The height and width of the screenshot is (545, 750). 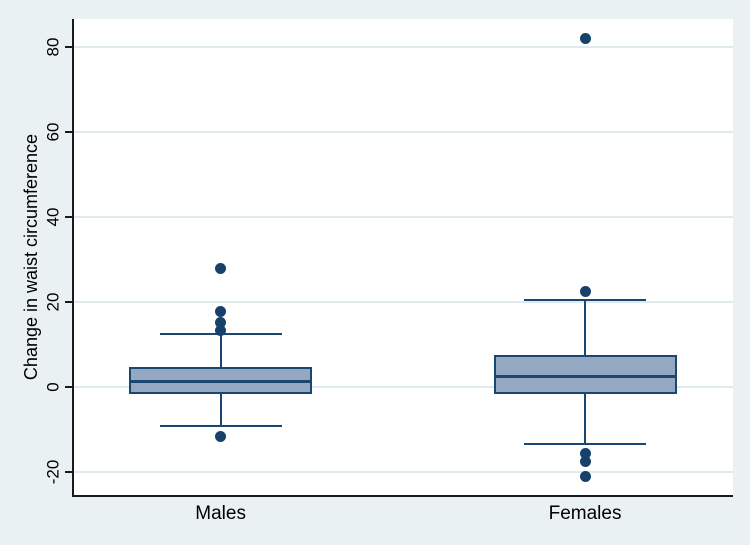 I want to click on y-axis-title: Change in waist circumference, so click(x=31, y=257).